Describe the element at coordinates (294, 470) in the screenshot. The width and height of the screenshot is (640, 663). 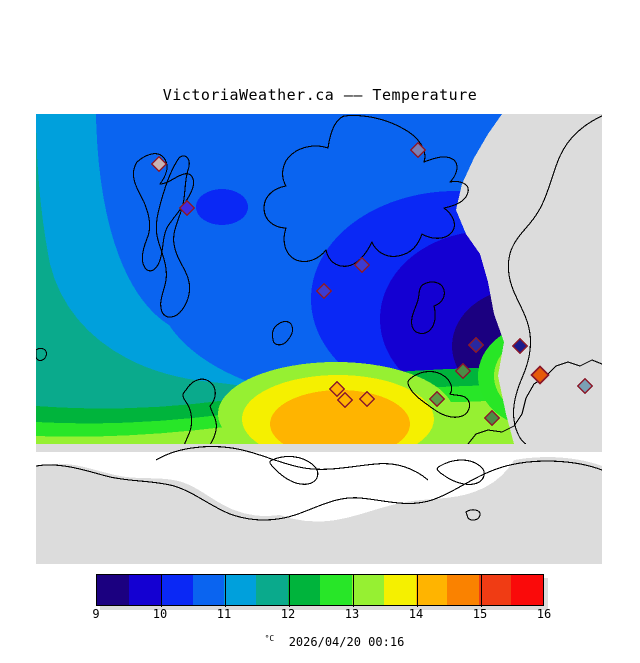
I see `coastline-south-islet` at that location.